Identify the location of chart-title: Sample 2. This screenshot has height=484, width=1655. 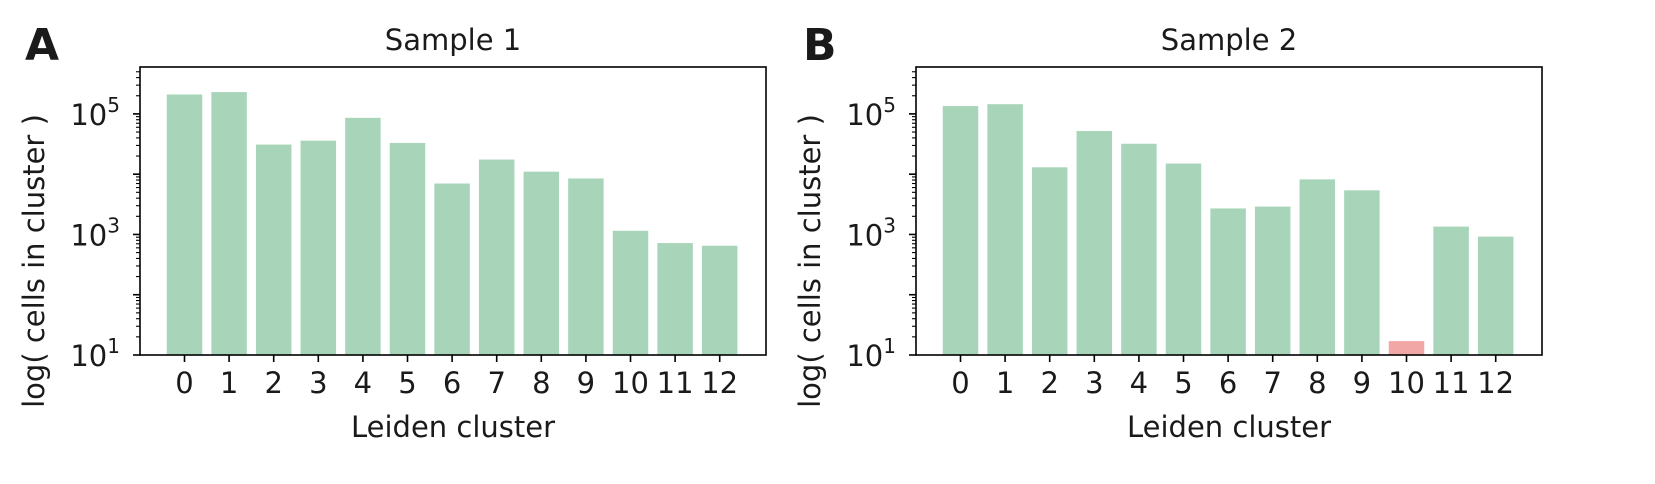
(1229, 40).